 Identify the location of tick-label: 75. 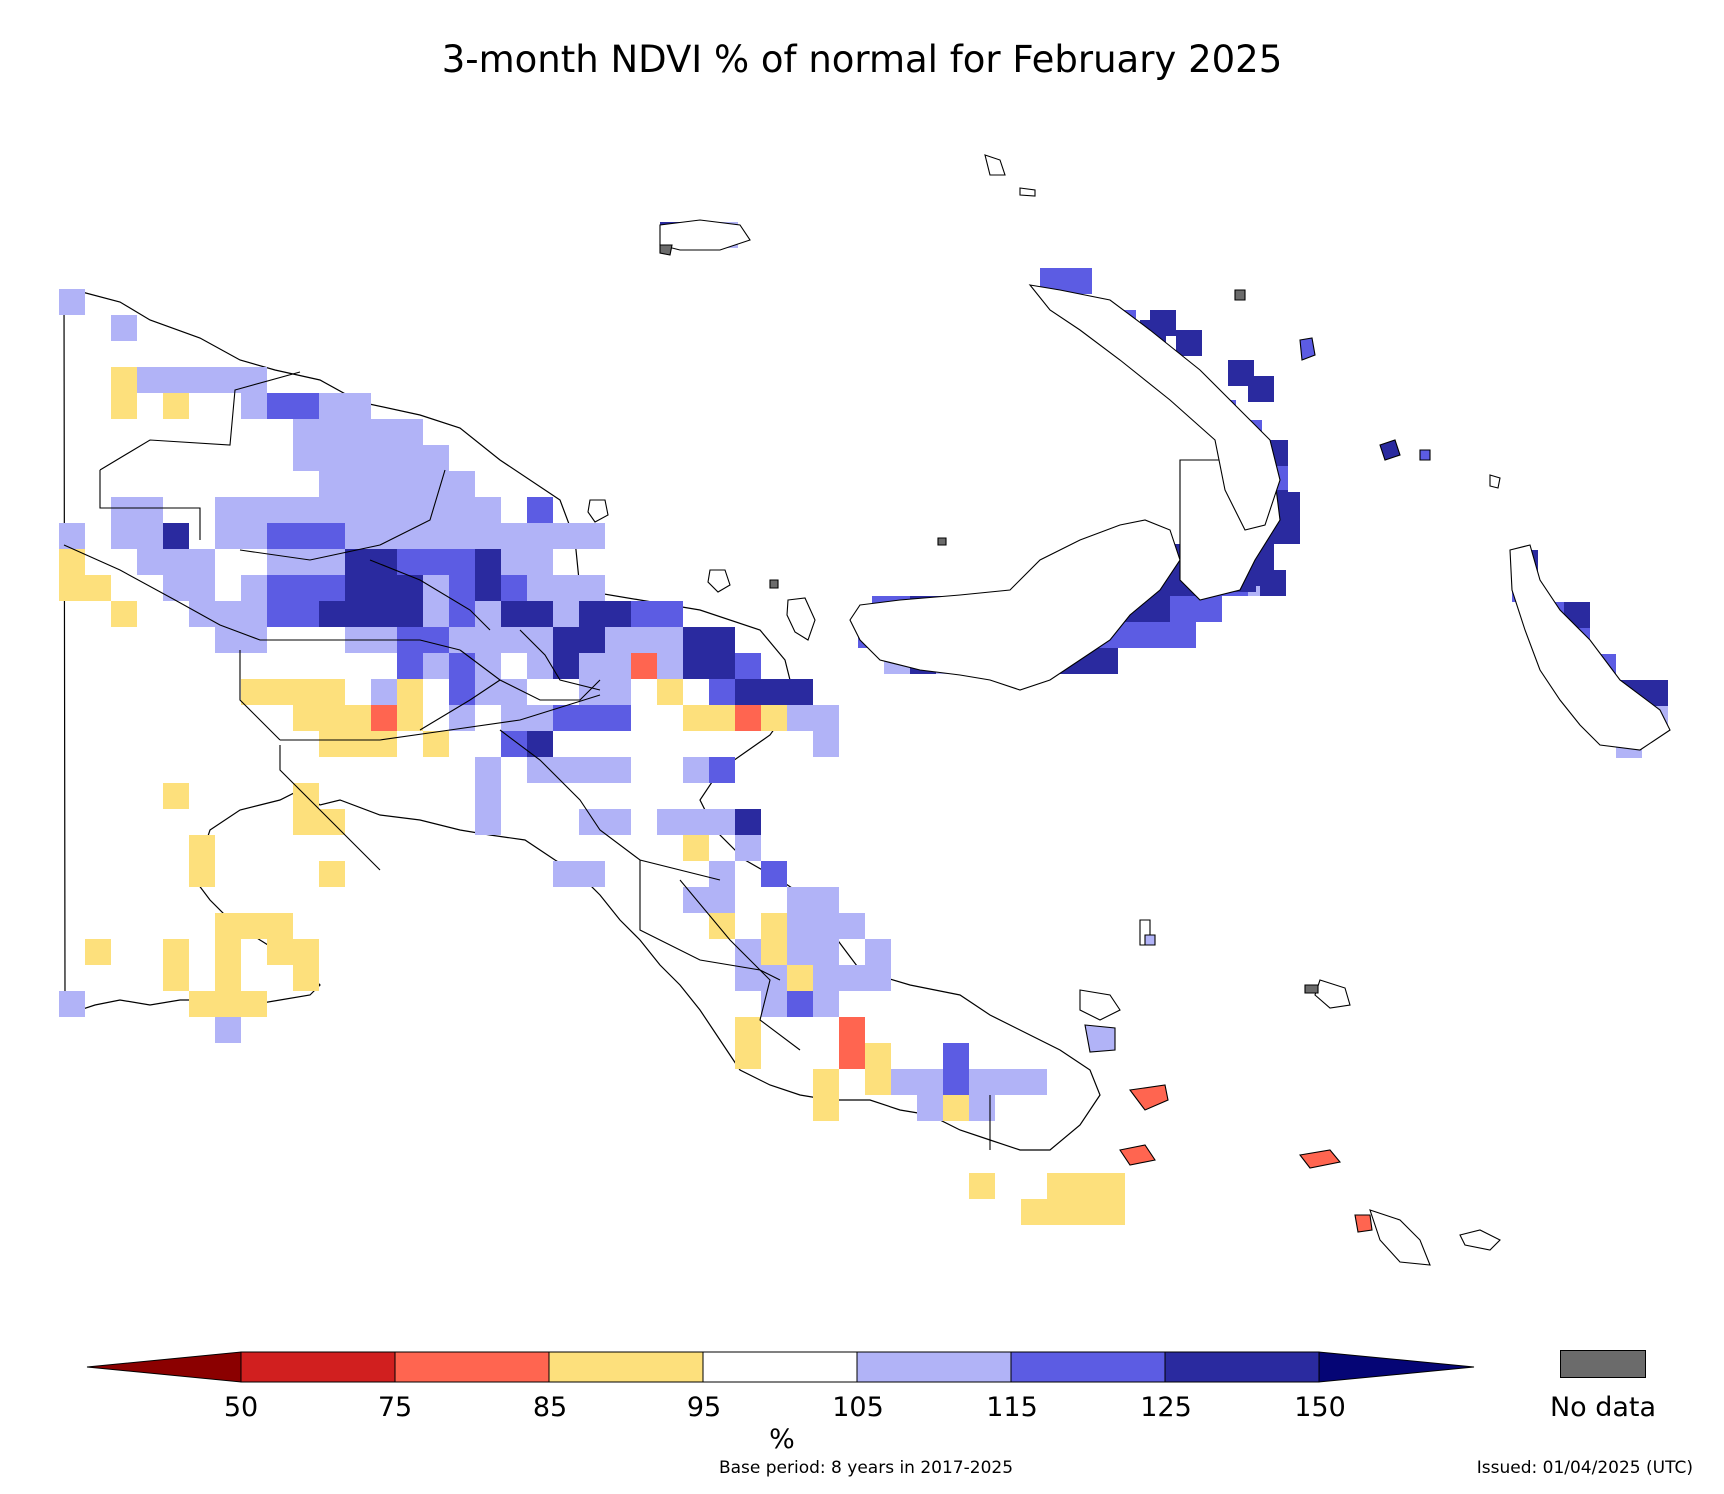
(395, 1407).